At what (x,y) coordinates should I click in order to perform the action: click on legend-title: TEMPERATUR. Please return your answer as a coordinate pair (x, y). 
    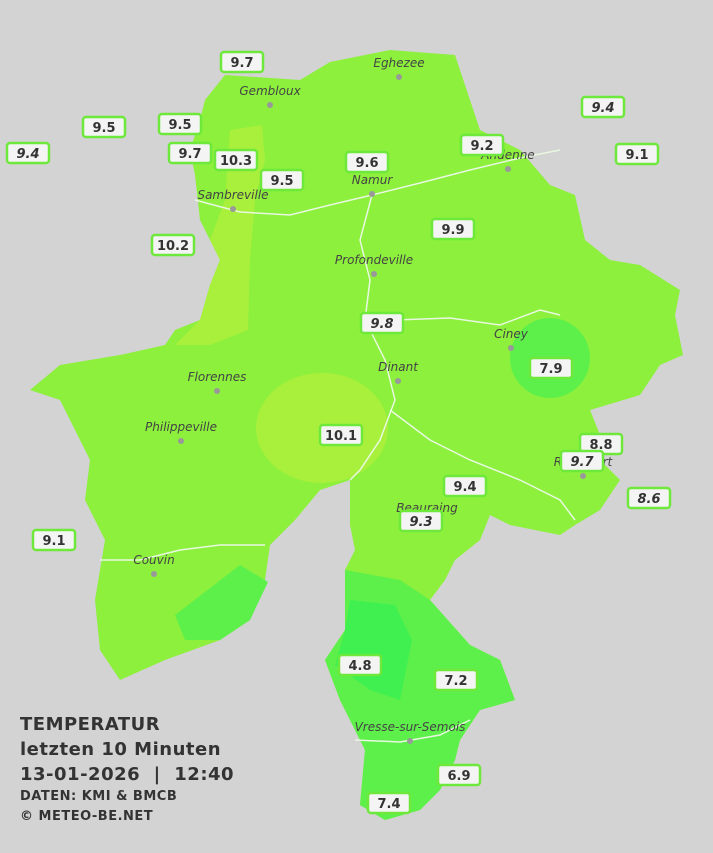
    Looking at the image, I should click on (90, 724).